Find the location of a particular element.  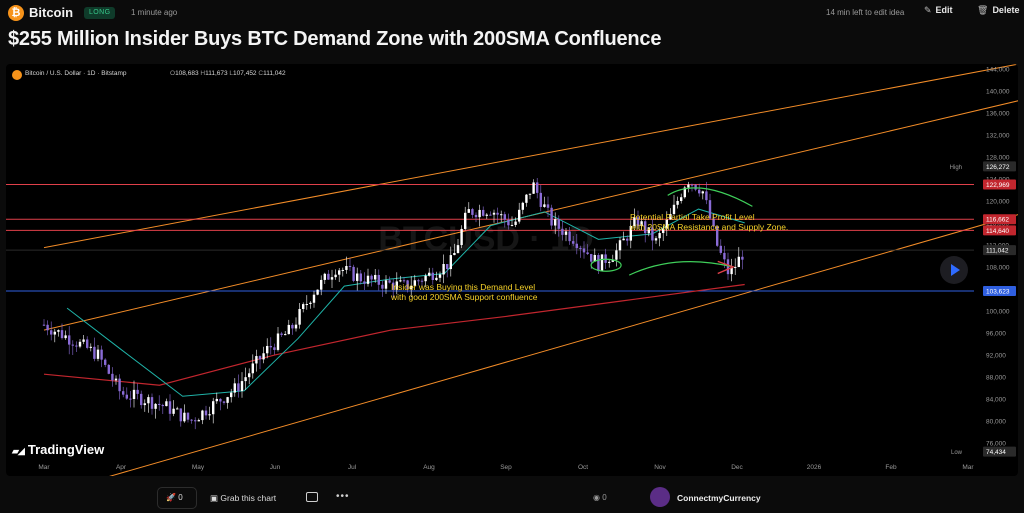

play-icon is located at coordinates (955, 270).